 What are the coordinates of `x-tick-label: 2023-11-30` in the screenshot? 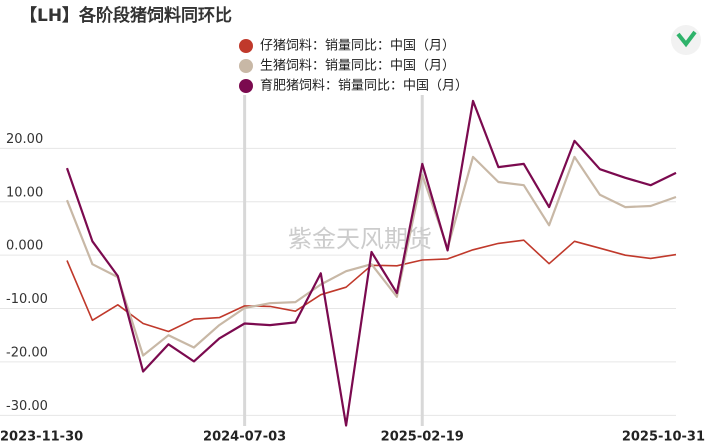 It's located at (41, 437).